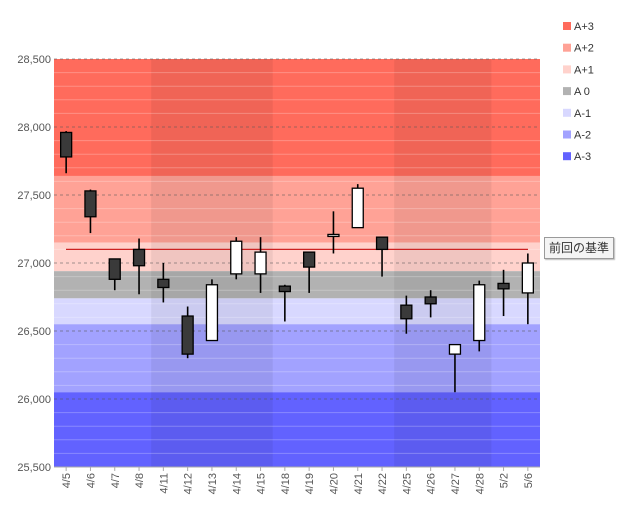 The image size is (623, 513). What do you see at coordinates (579, 248) in the screenshot?
I see `reference-line-label: 前回の基準` at bounding box center [579, 248].